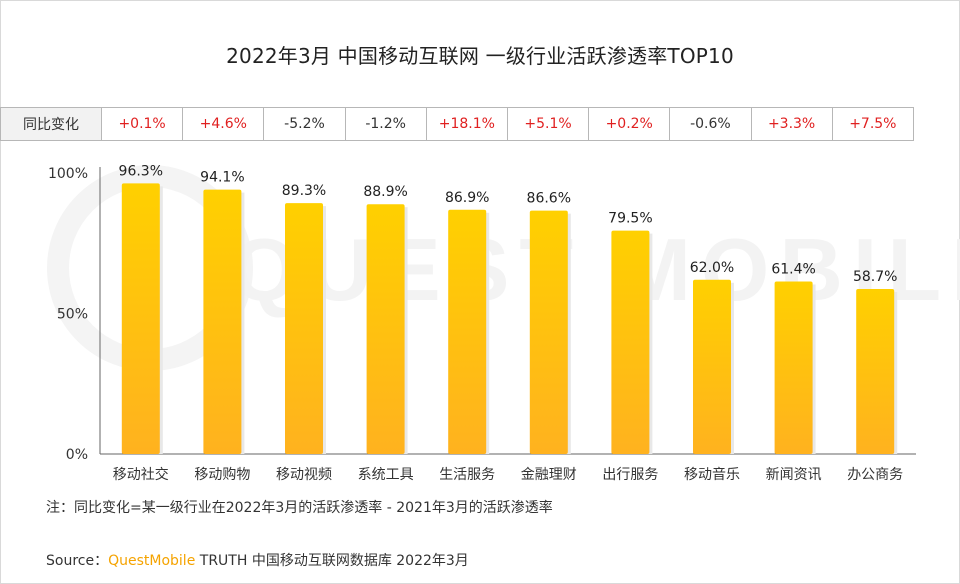 The height and width of the screenshot is (584, 960). Describe the element at coordinates (712, 268) in the screenshot. I see `data-label: 62.0%` at that location.